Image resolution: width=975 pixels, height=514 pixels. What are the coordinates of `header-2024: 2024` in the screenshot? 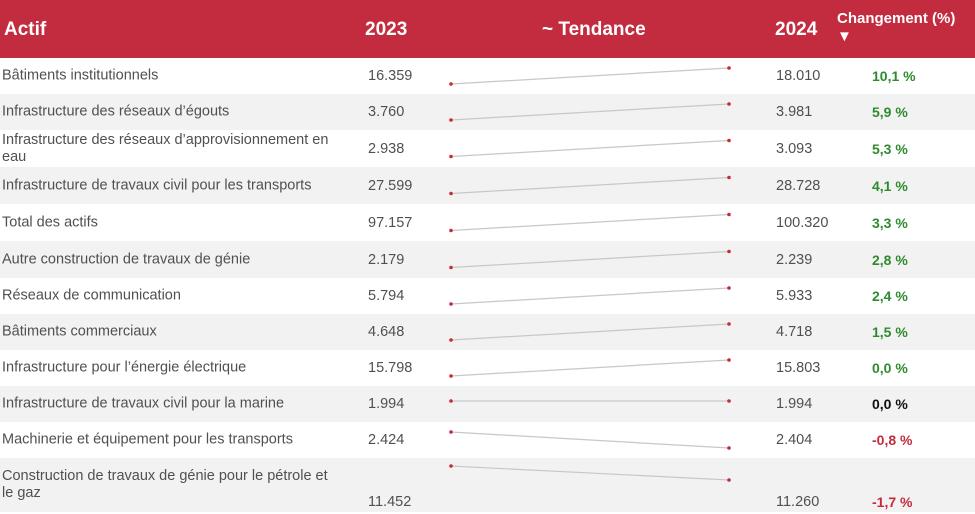 It's located at (796, 29).